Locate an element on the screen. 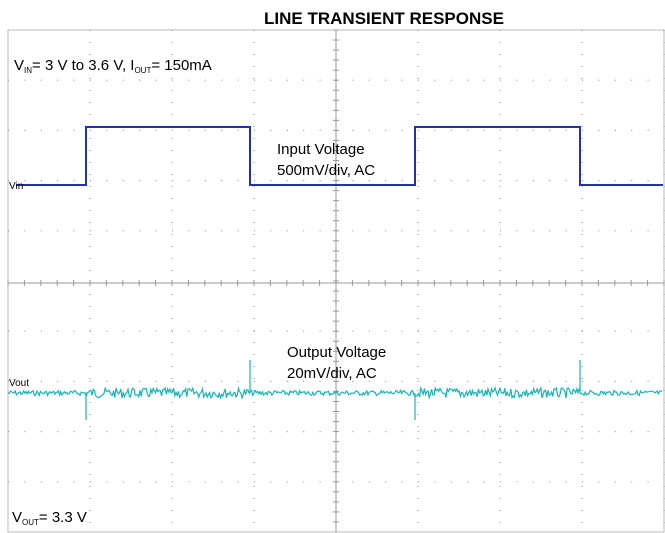 Image resolution: width=665 pixels, height=533 pixels. text: = 3.3 V is located at coordinates (63, 517).